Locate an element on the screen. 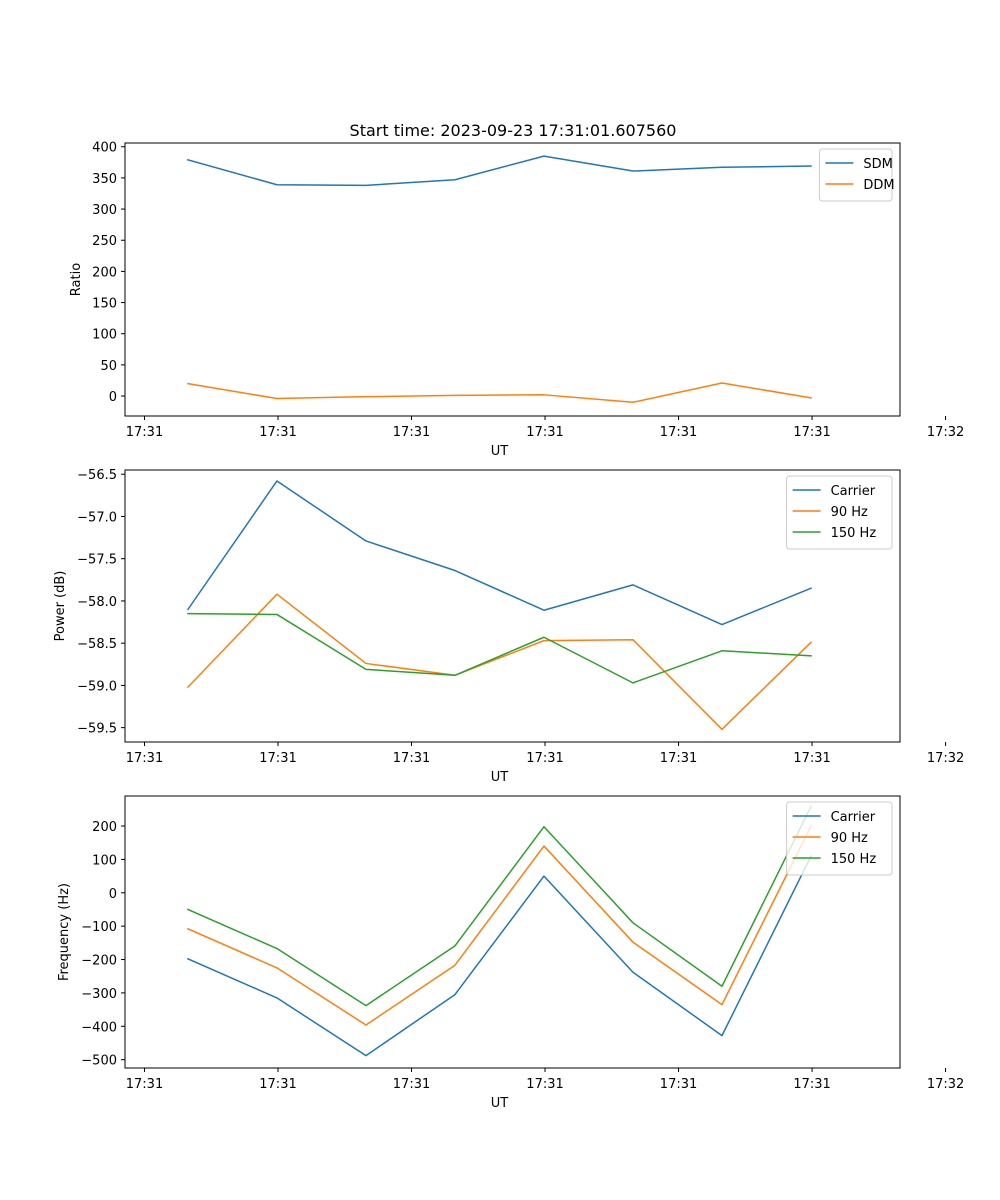 This screenshot has height=1200, width=1000. y-tick-label: 50 is located at coordinates (108, 366).